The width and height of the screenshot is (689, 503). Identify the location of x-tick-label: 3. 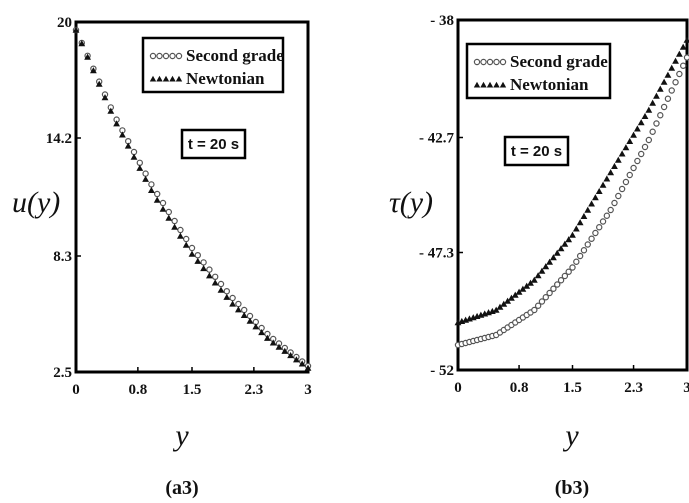
(308, 390).